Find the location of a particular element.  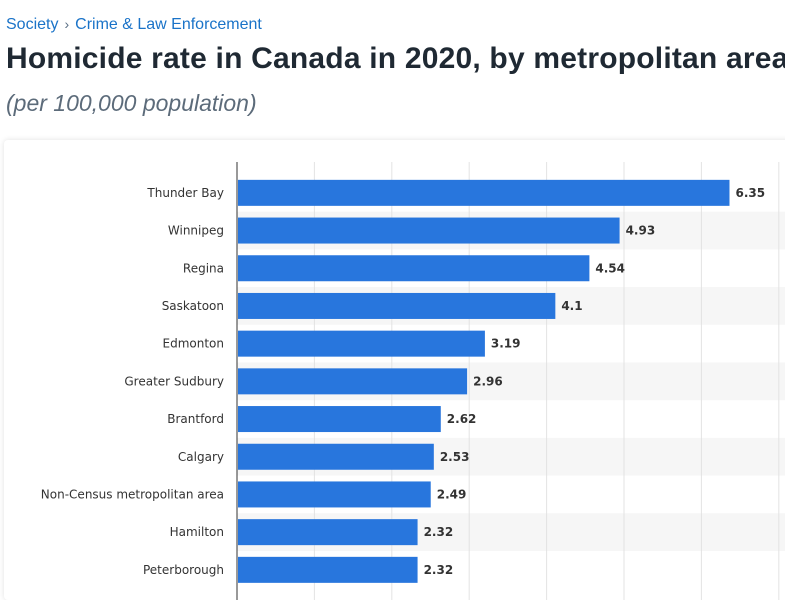

category-label: Brantford is located at coordinates (195, 419).